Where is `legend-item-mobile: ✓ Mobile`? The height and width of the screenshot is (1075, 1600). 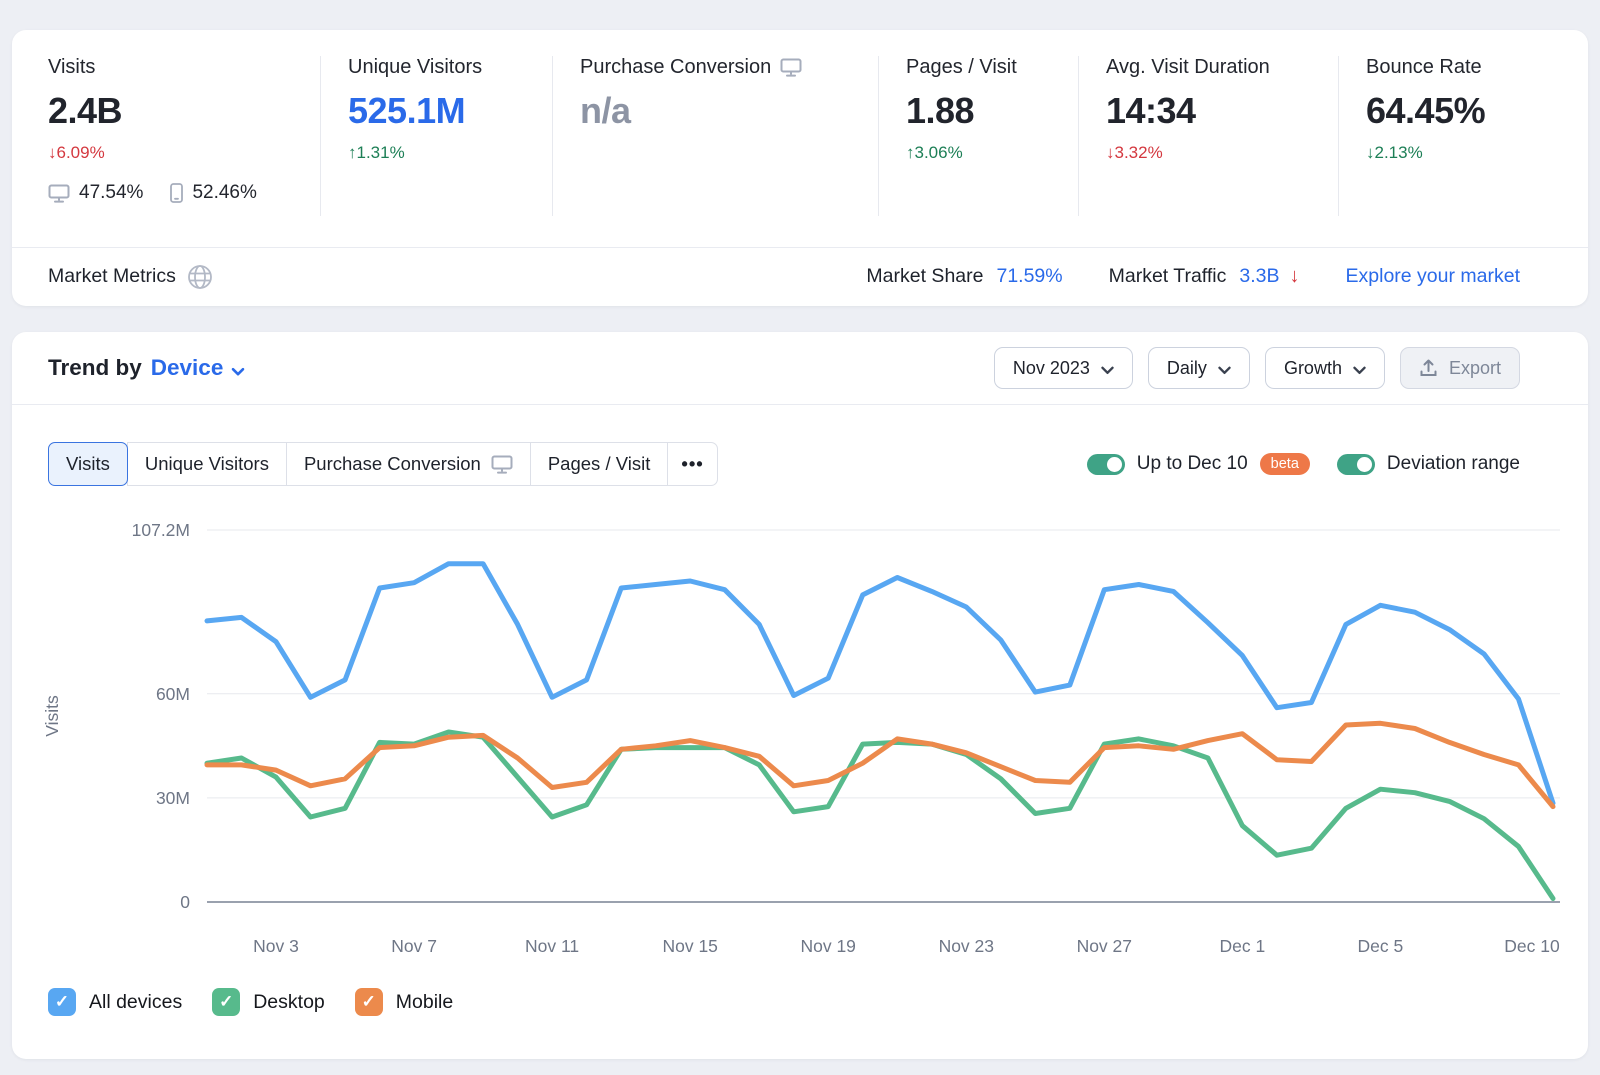
legend-item-mobile: ✓ Mobile is located at coordinates (404, 1002).